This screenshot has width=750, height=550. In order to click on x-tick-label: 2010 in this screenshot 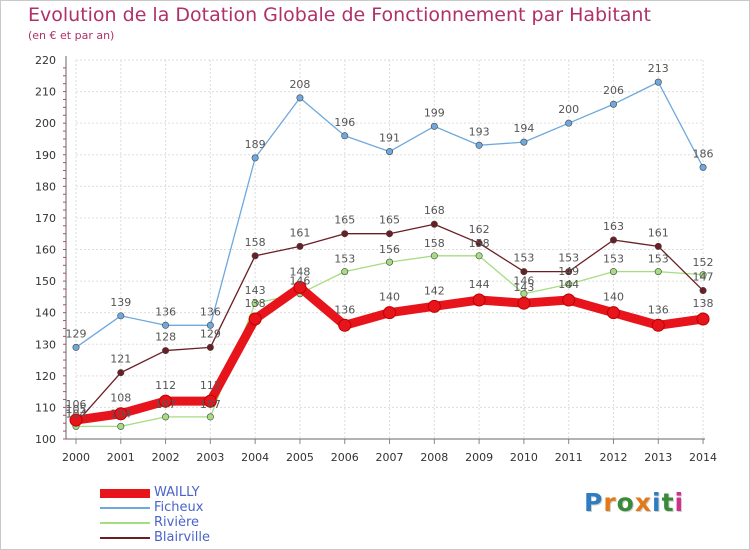, I will do `click(524, 457)`.